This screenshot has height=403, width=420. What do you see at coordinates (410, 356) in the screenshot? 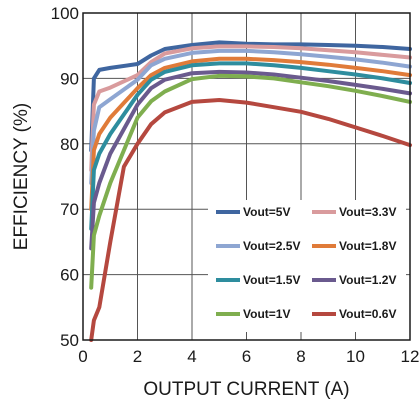
I see `x-tick-label: 12` at bounding box center [410, 356].